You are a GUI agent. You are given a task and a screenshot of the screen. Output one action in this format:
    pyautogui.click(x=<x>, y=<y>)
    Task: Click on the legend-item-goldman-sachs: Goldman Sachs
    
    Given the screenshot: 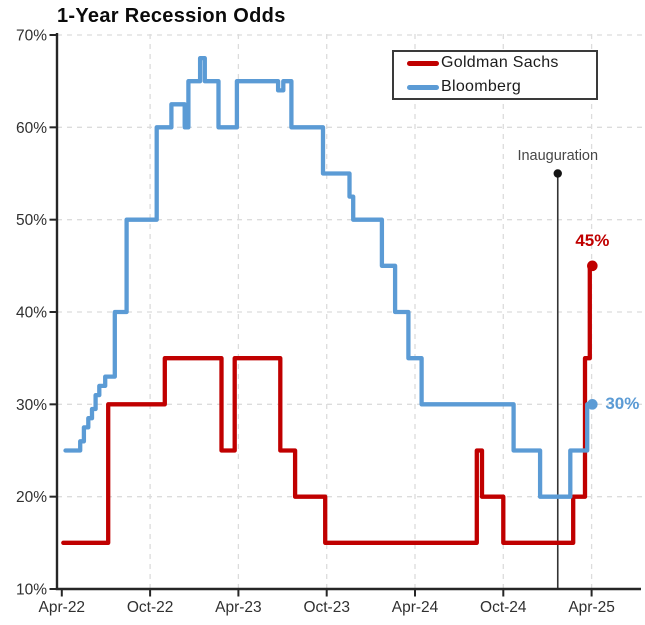 What is the action you would take?
    pyautogui.click(x=501, y=63)
    